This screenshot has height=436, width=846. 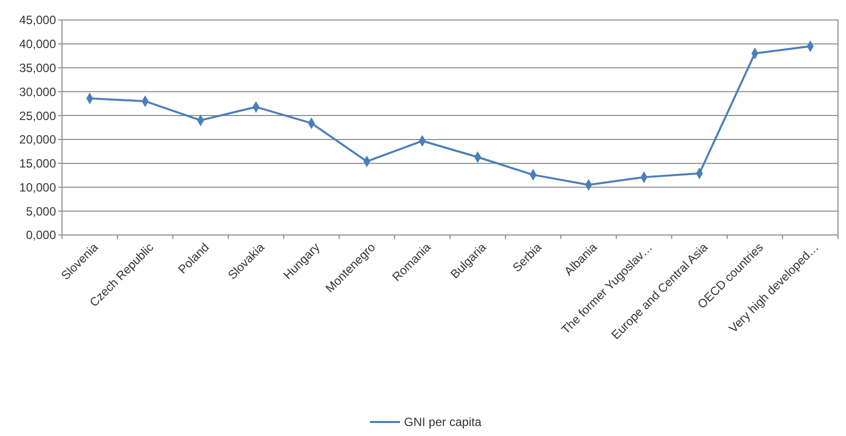 I want to click on y-tick-label: 10,000, so click(x=37, y=187).